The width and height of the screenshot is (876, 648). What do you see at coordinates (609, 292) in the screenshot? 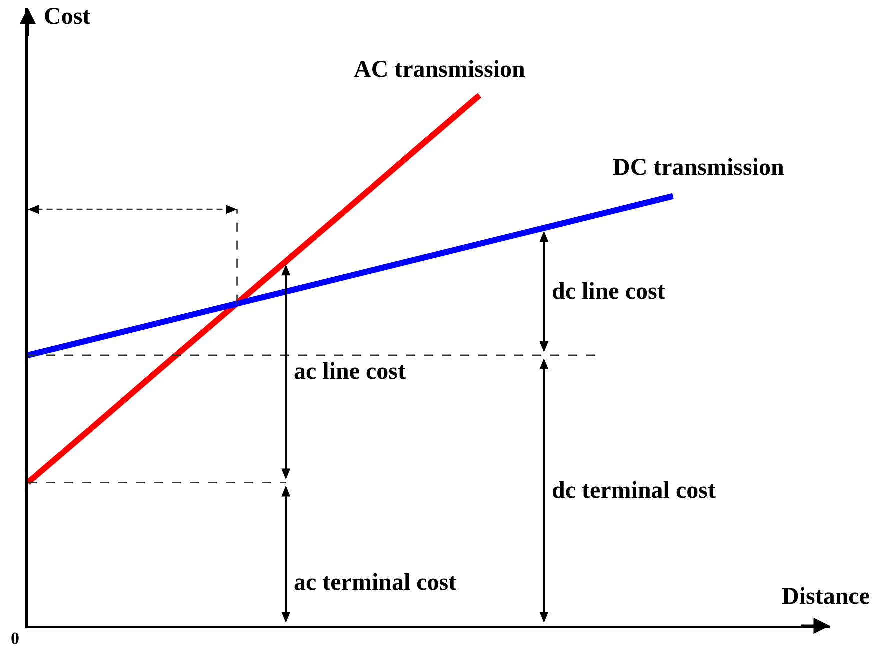
I see `annotation: dc line cost` at bounding box center [609, 292].